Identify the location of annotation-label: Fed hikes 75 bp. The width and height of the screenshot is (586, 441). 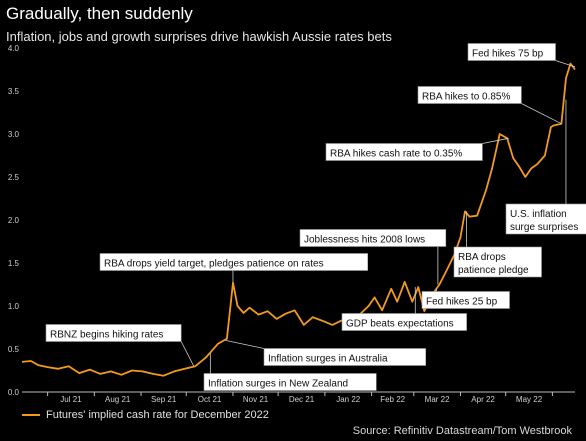
(508, 54).